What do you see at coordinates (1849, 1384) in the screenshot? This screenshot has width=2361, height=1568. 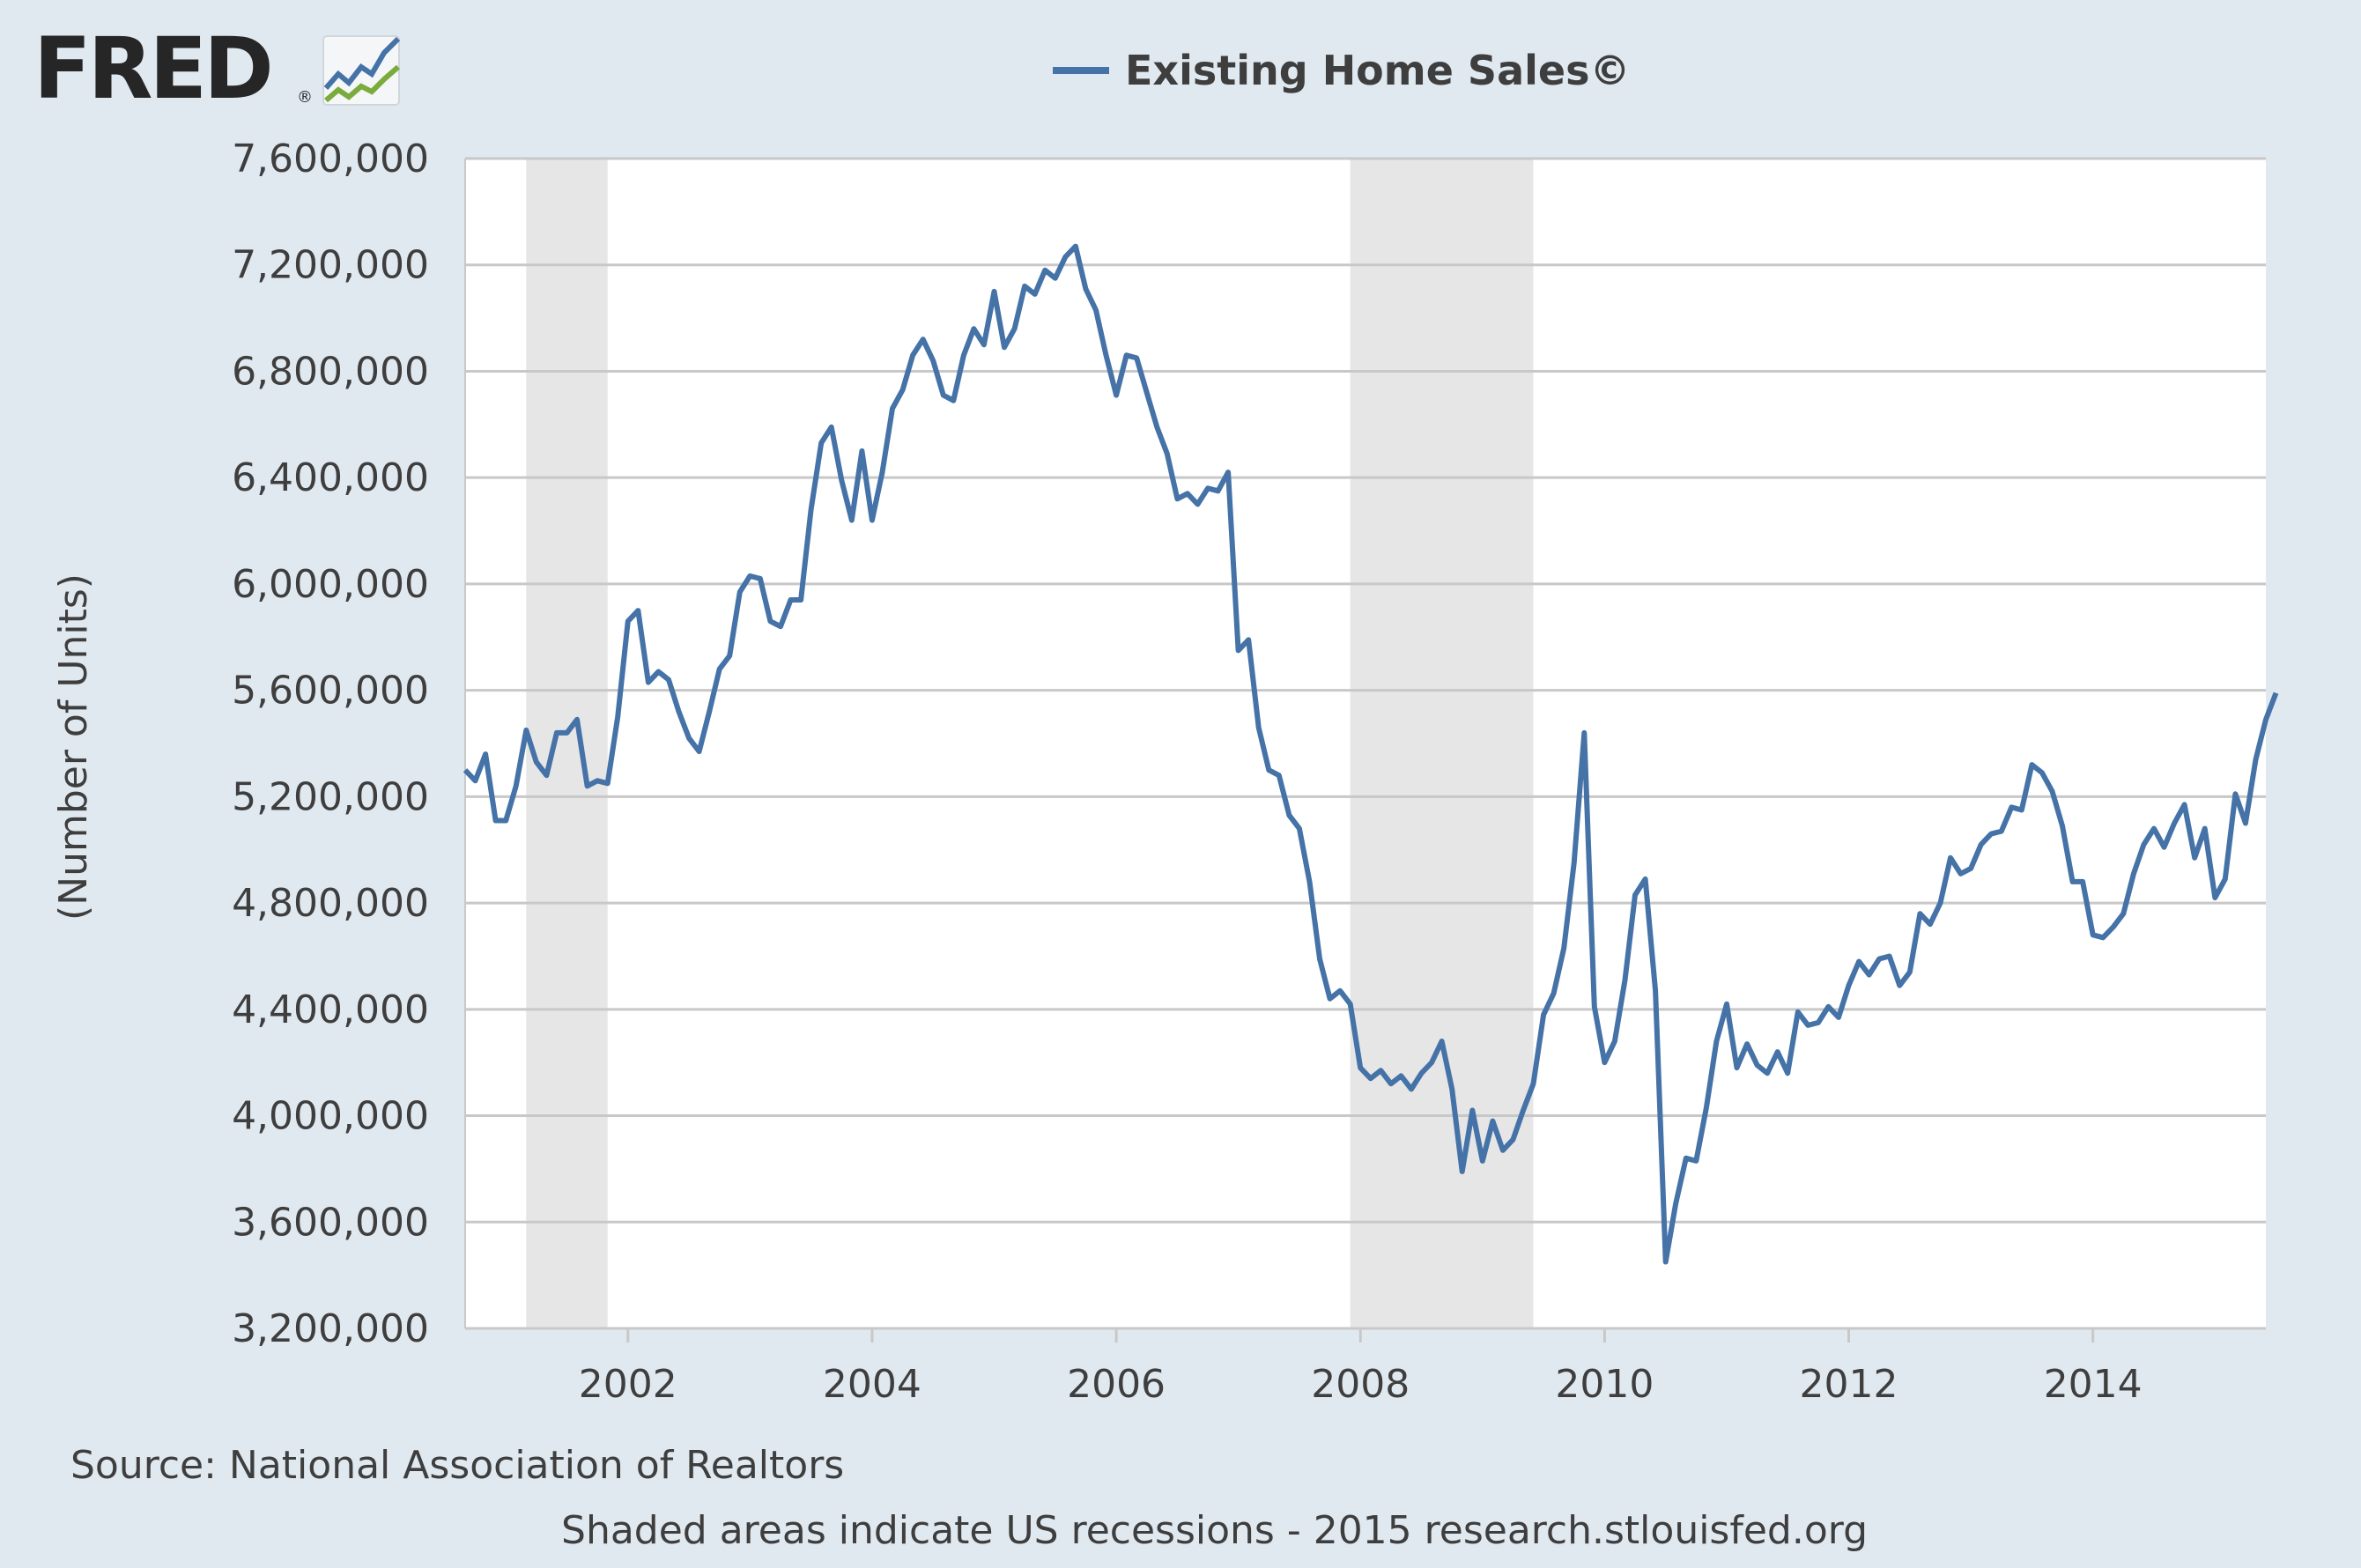 I see `x-tick-label: 2012` at bounding box center [1849, 1384].